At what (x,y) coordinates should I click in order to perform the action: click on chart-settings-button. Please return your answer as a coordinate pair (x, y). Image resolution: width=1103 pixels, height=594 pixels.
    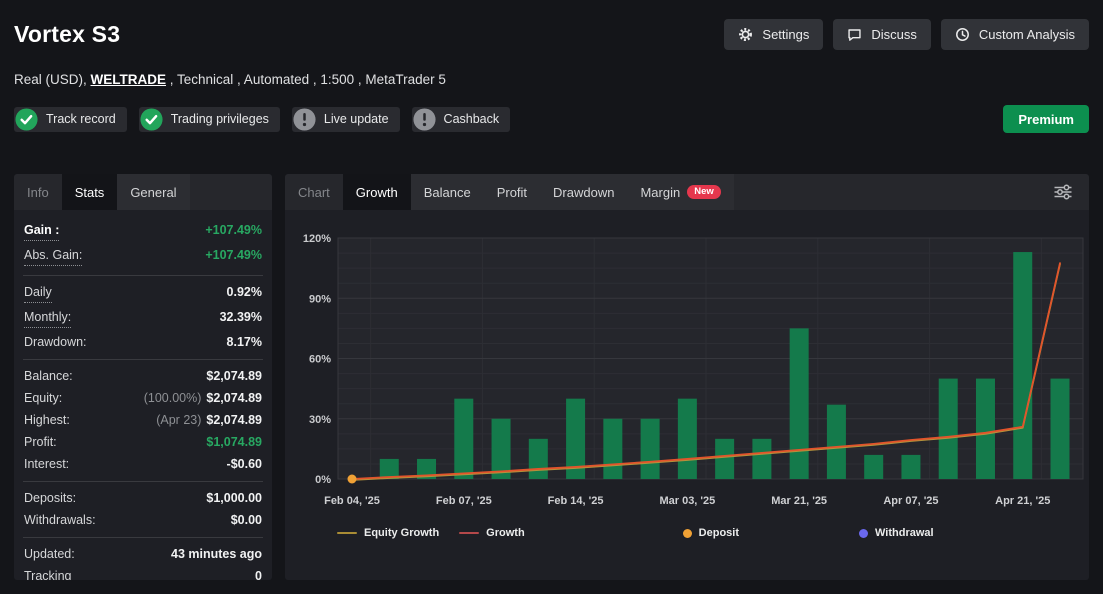
    Looking at the image, I should click on (1063, 192).